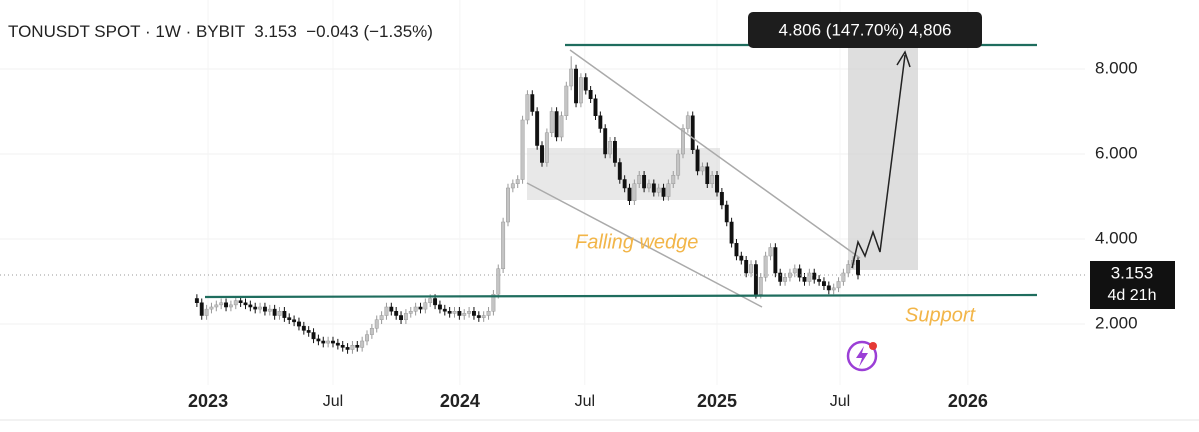 The height and width of the screenshot is (432, 1199). I want to click on wedge-upper, so click(715, 154).